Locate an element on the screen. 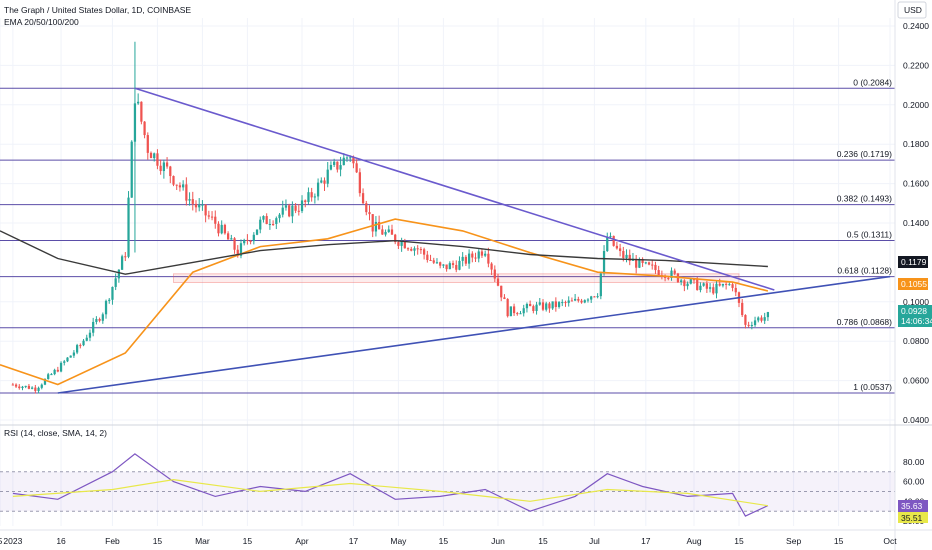 Image resolution: width=932 pixels, height=550 pixels. x-tick-label: Jun is located at coordinates (498, 541).